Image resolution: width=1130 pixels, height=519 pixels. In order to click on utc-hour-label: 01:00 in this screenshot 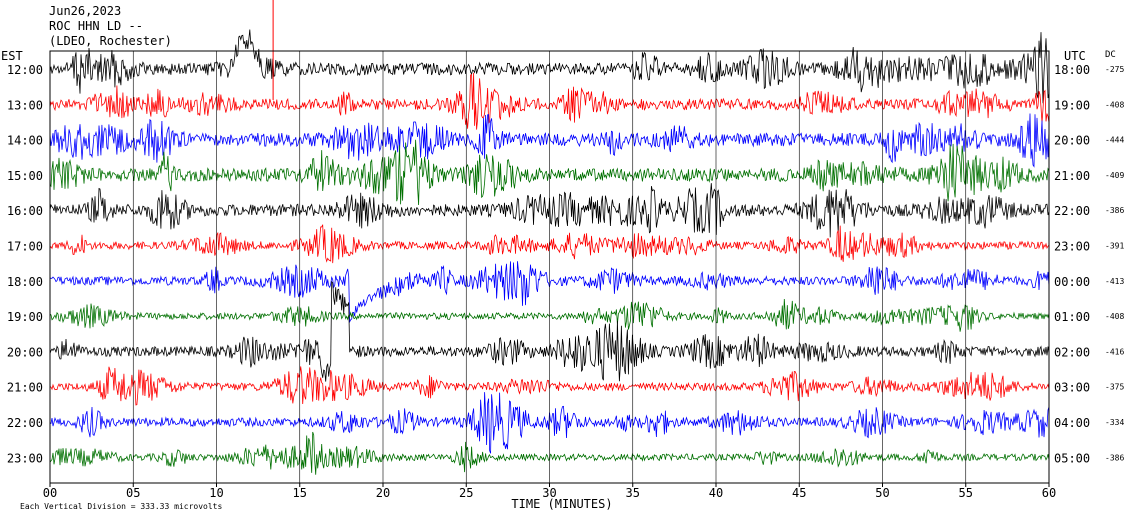, I will do `click(1072, 317)`.